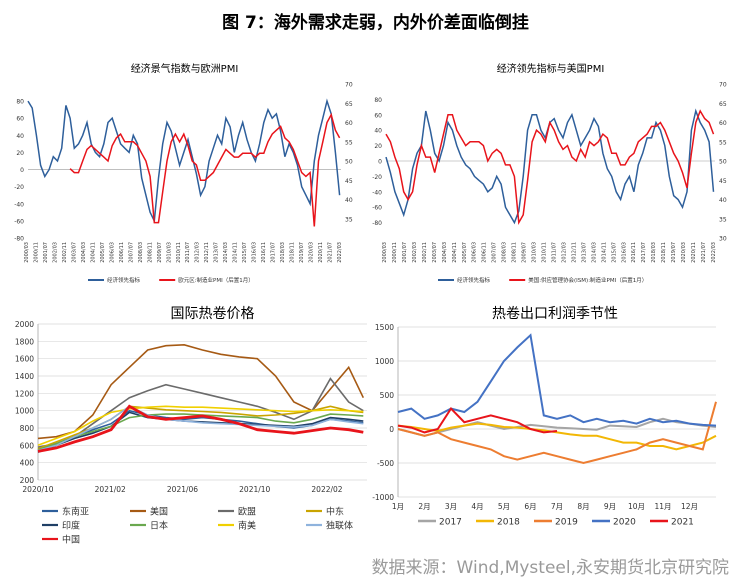  I want to click on y-tick-label: 20, so click(378, 146).